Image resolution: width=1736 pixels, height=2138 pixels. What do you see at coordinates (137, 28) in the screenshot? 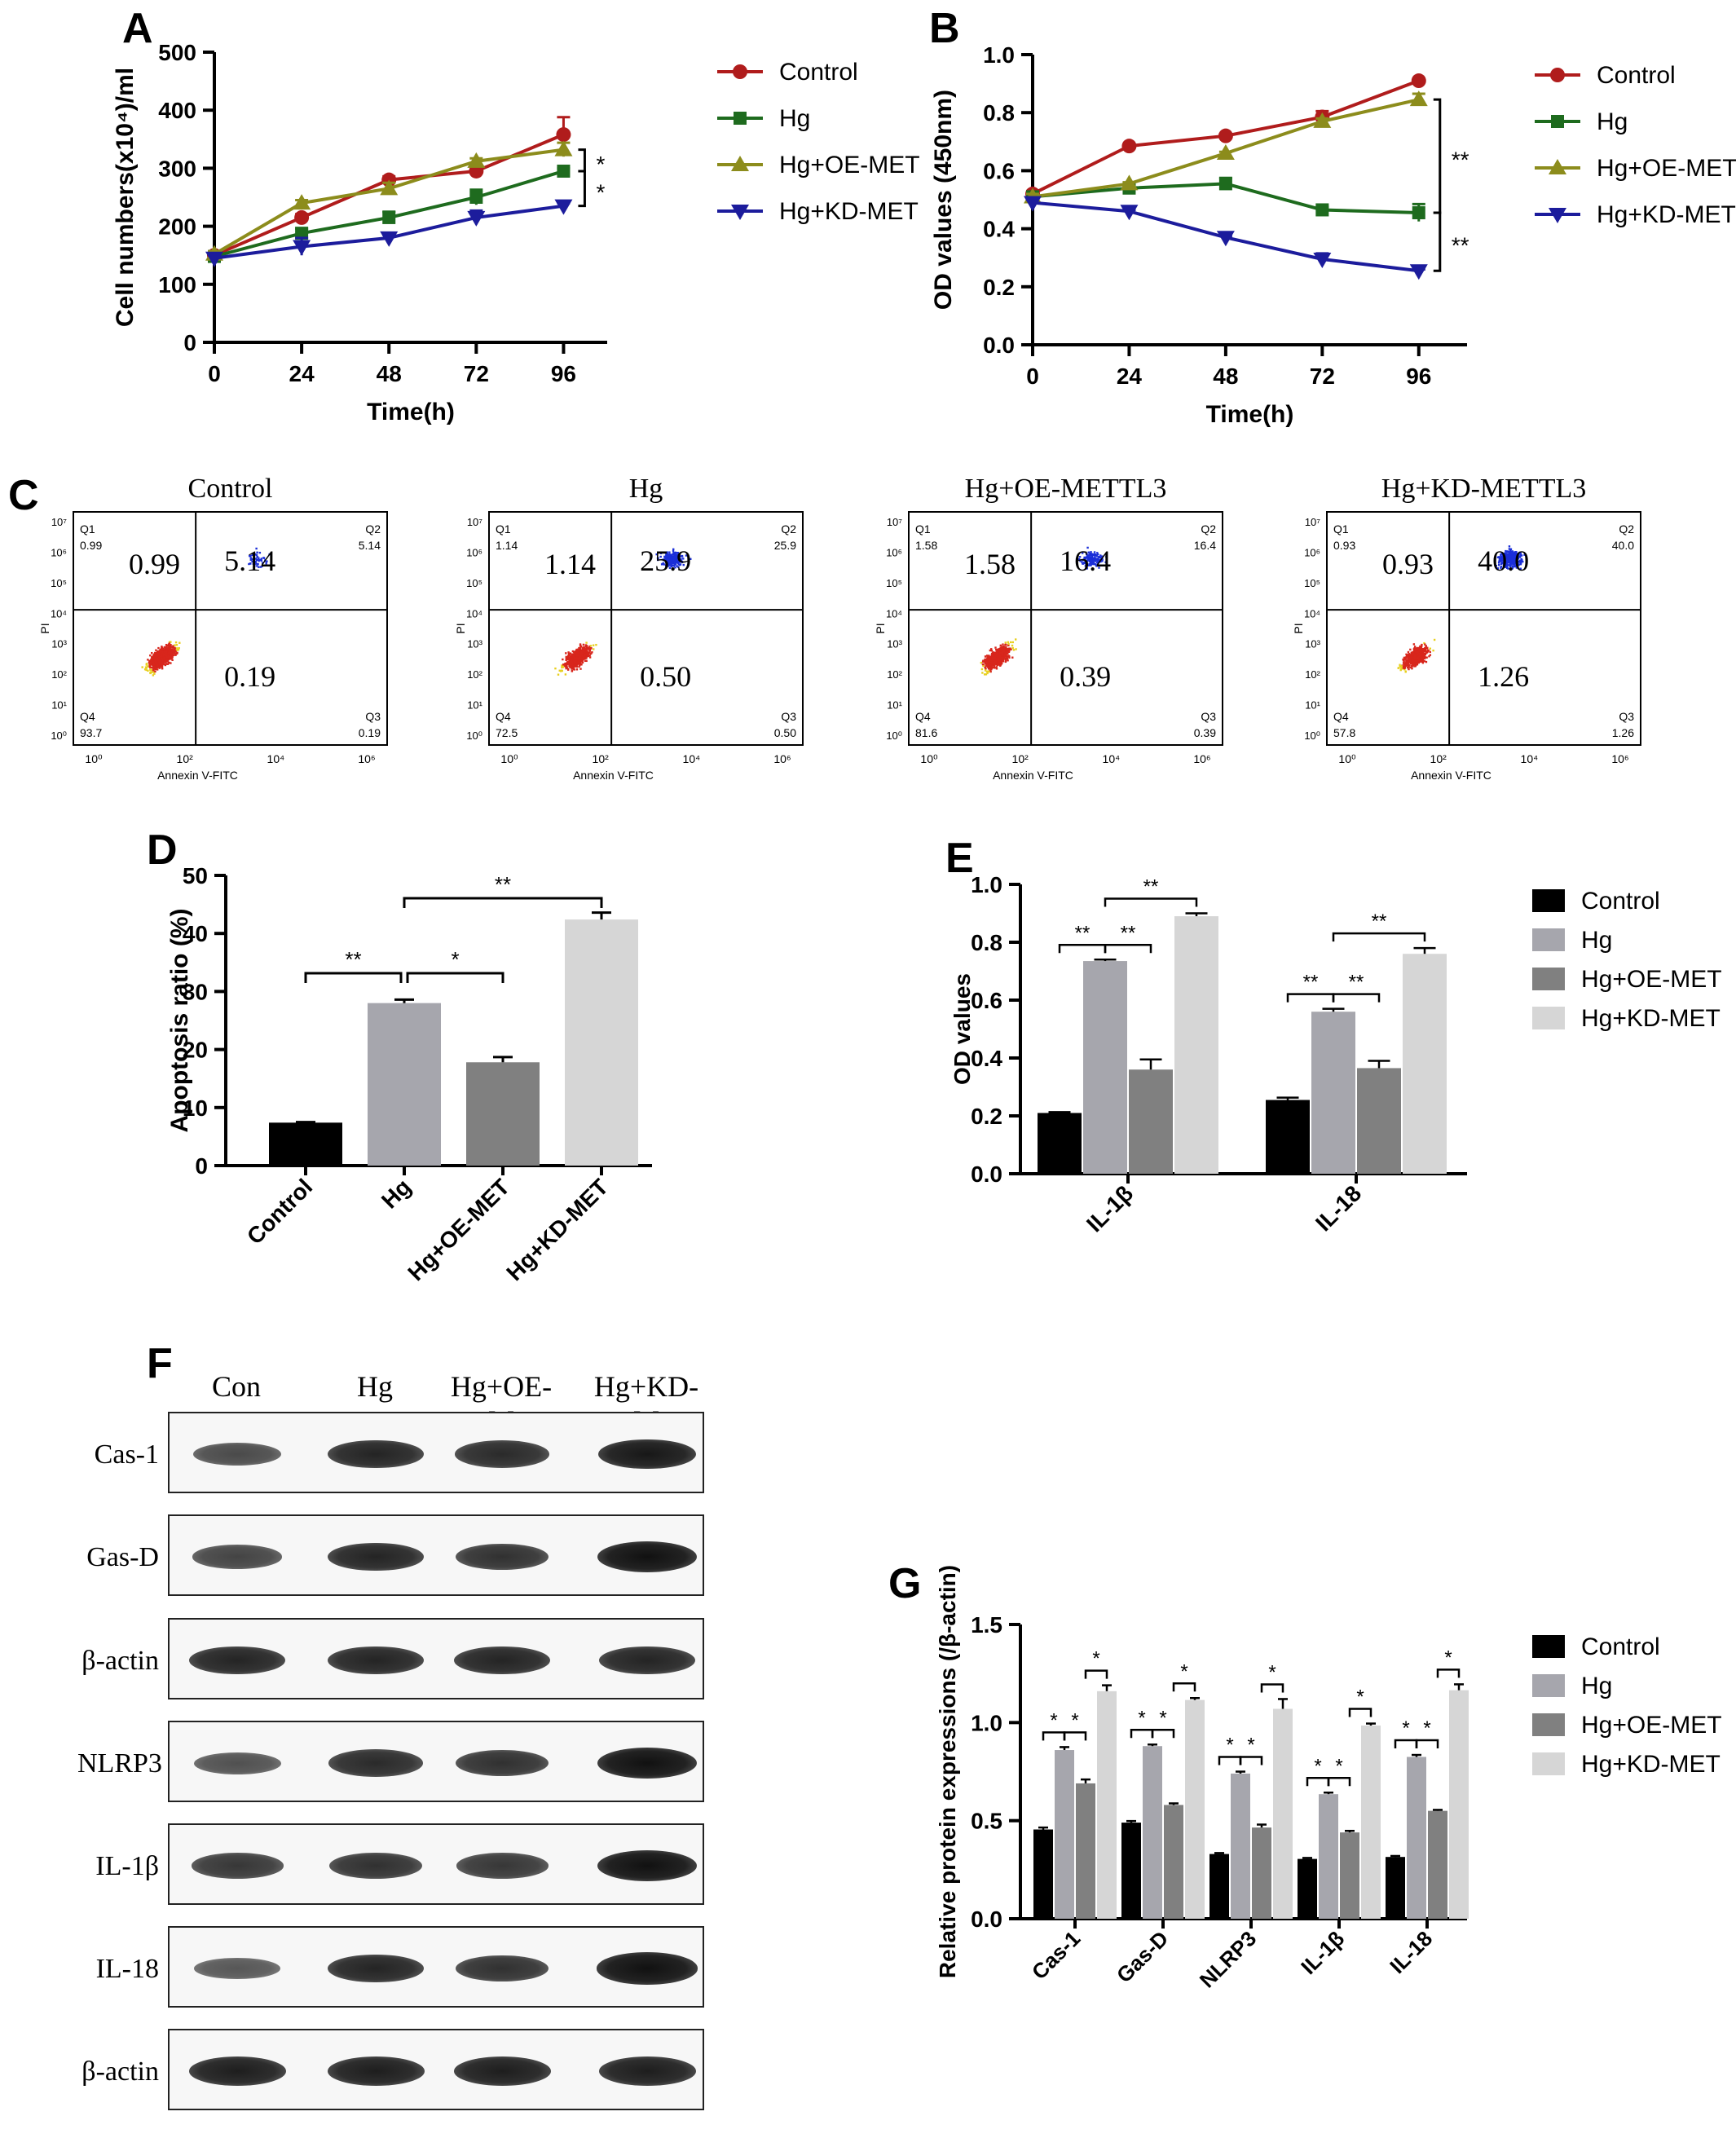
I see `panel-label-a: A` at bounding box center [137, 28].